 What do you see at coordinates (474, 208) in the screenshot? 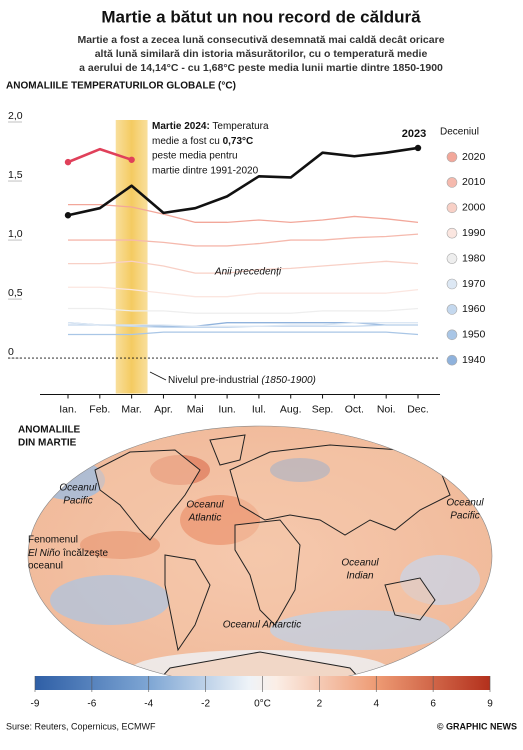
I see `legend-label: 2000` at bounding box center [474, 208].